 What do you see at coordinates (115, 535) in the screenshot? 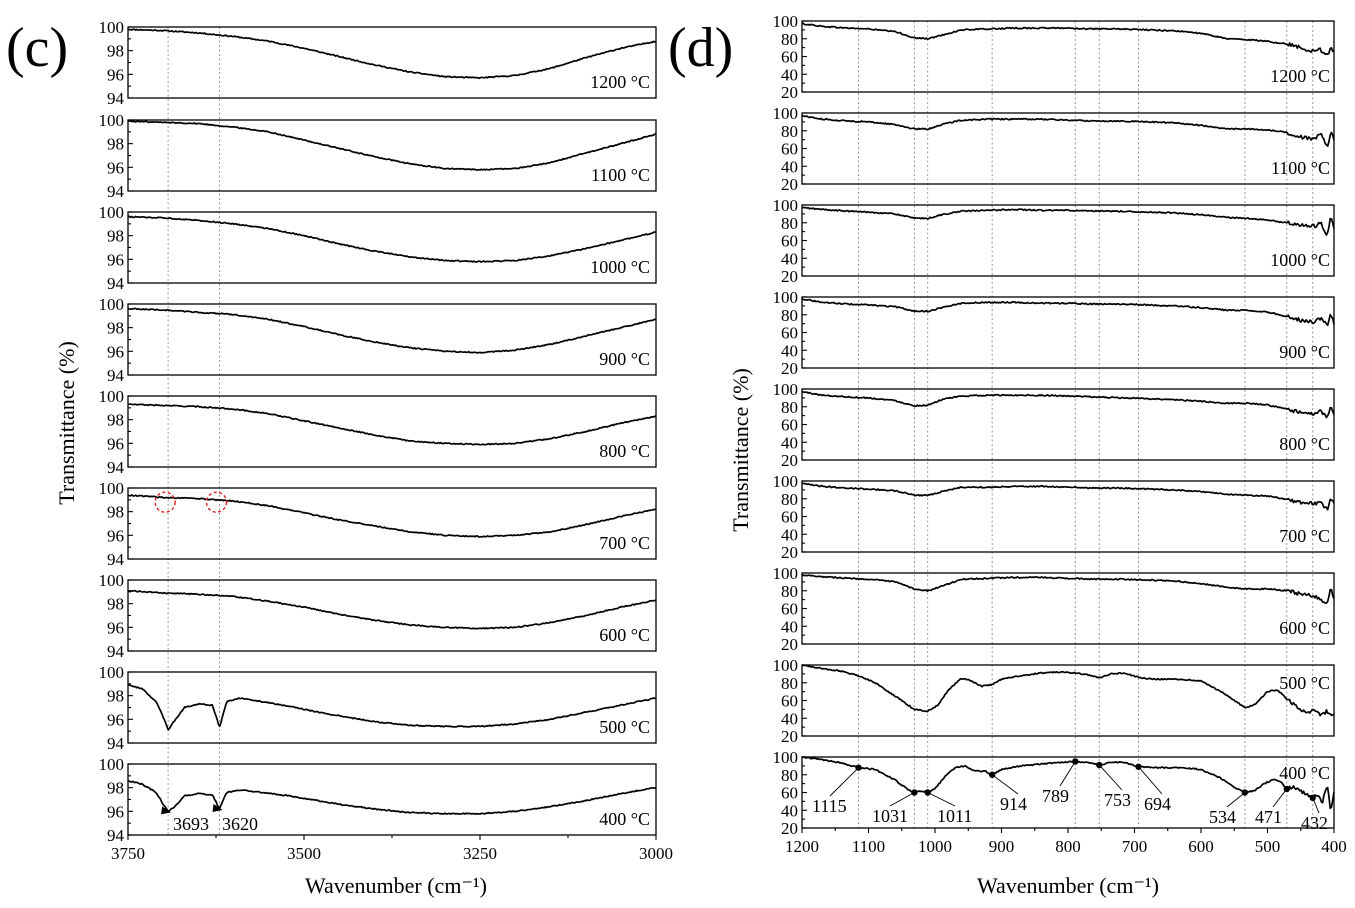
I see `ytick-label-c-5-1: 96` at bounding box center [115, 535].